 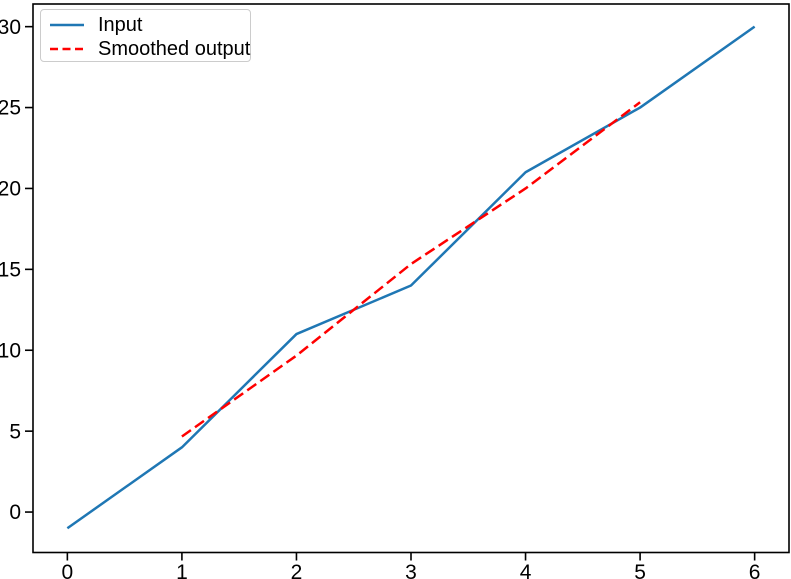 I want to click on x-tick-label: 6, so click(x=755, y=570).